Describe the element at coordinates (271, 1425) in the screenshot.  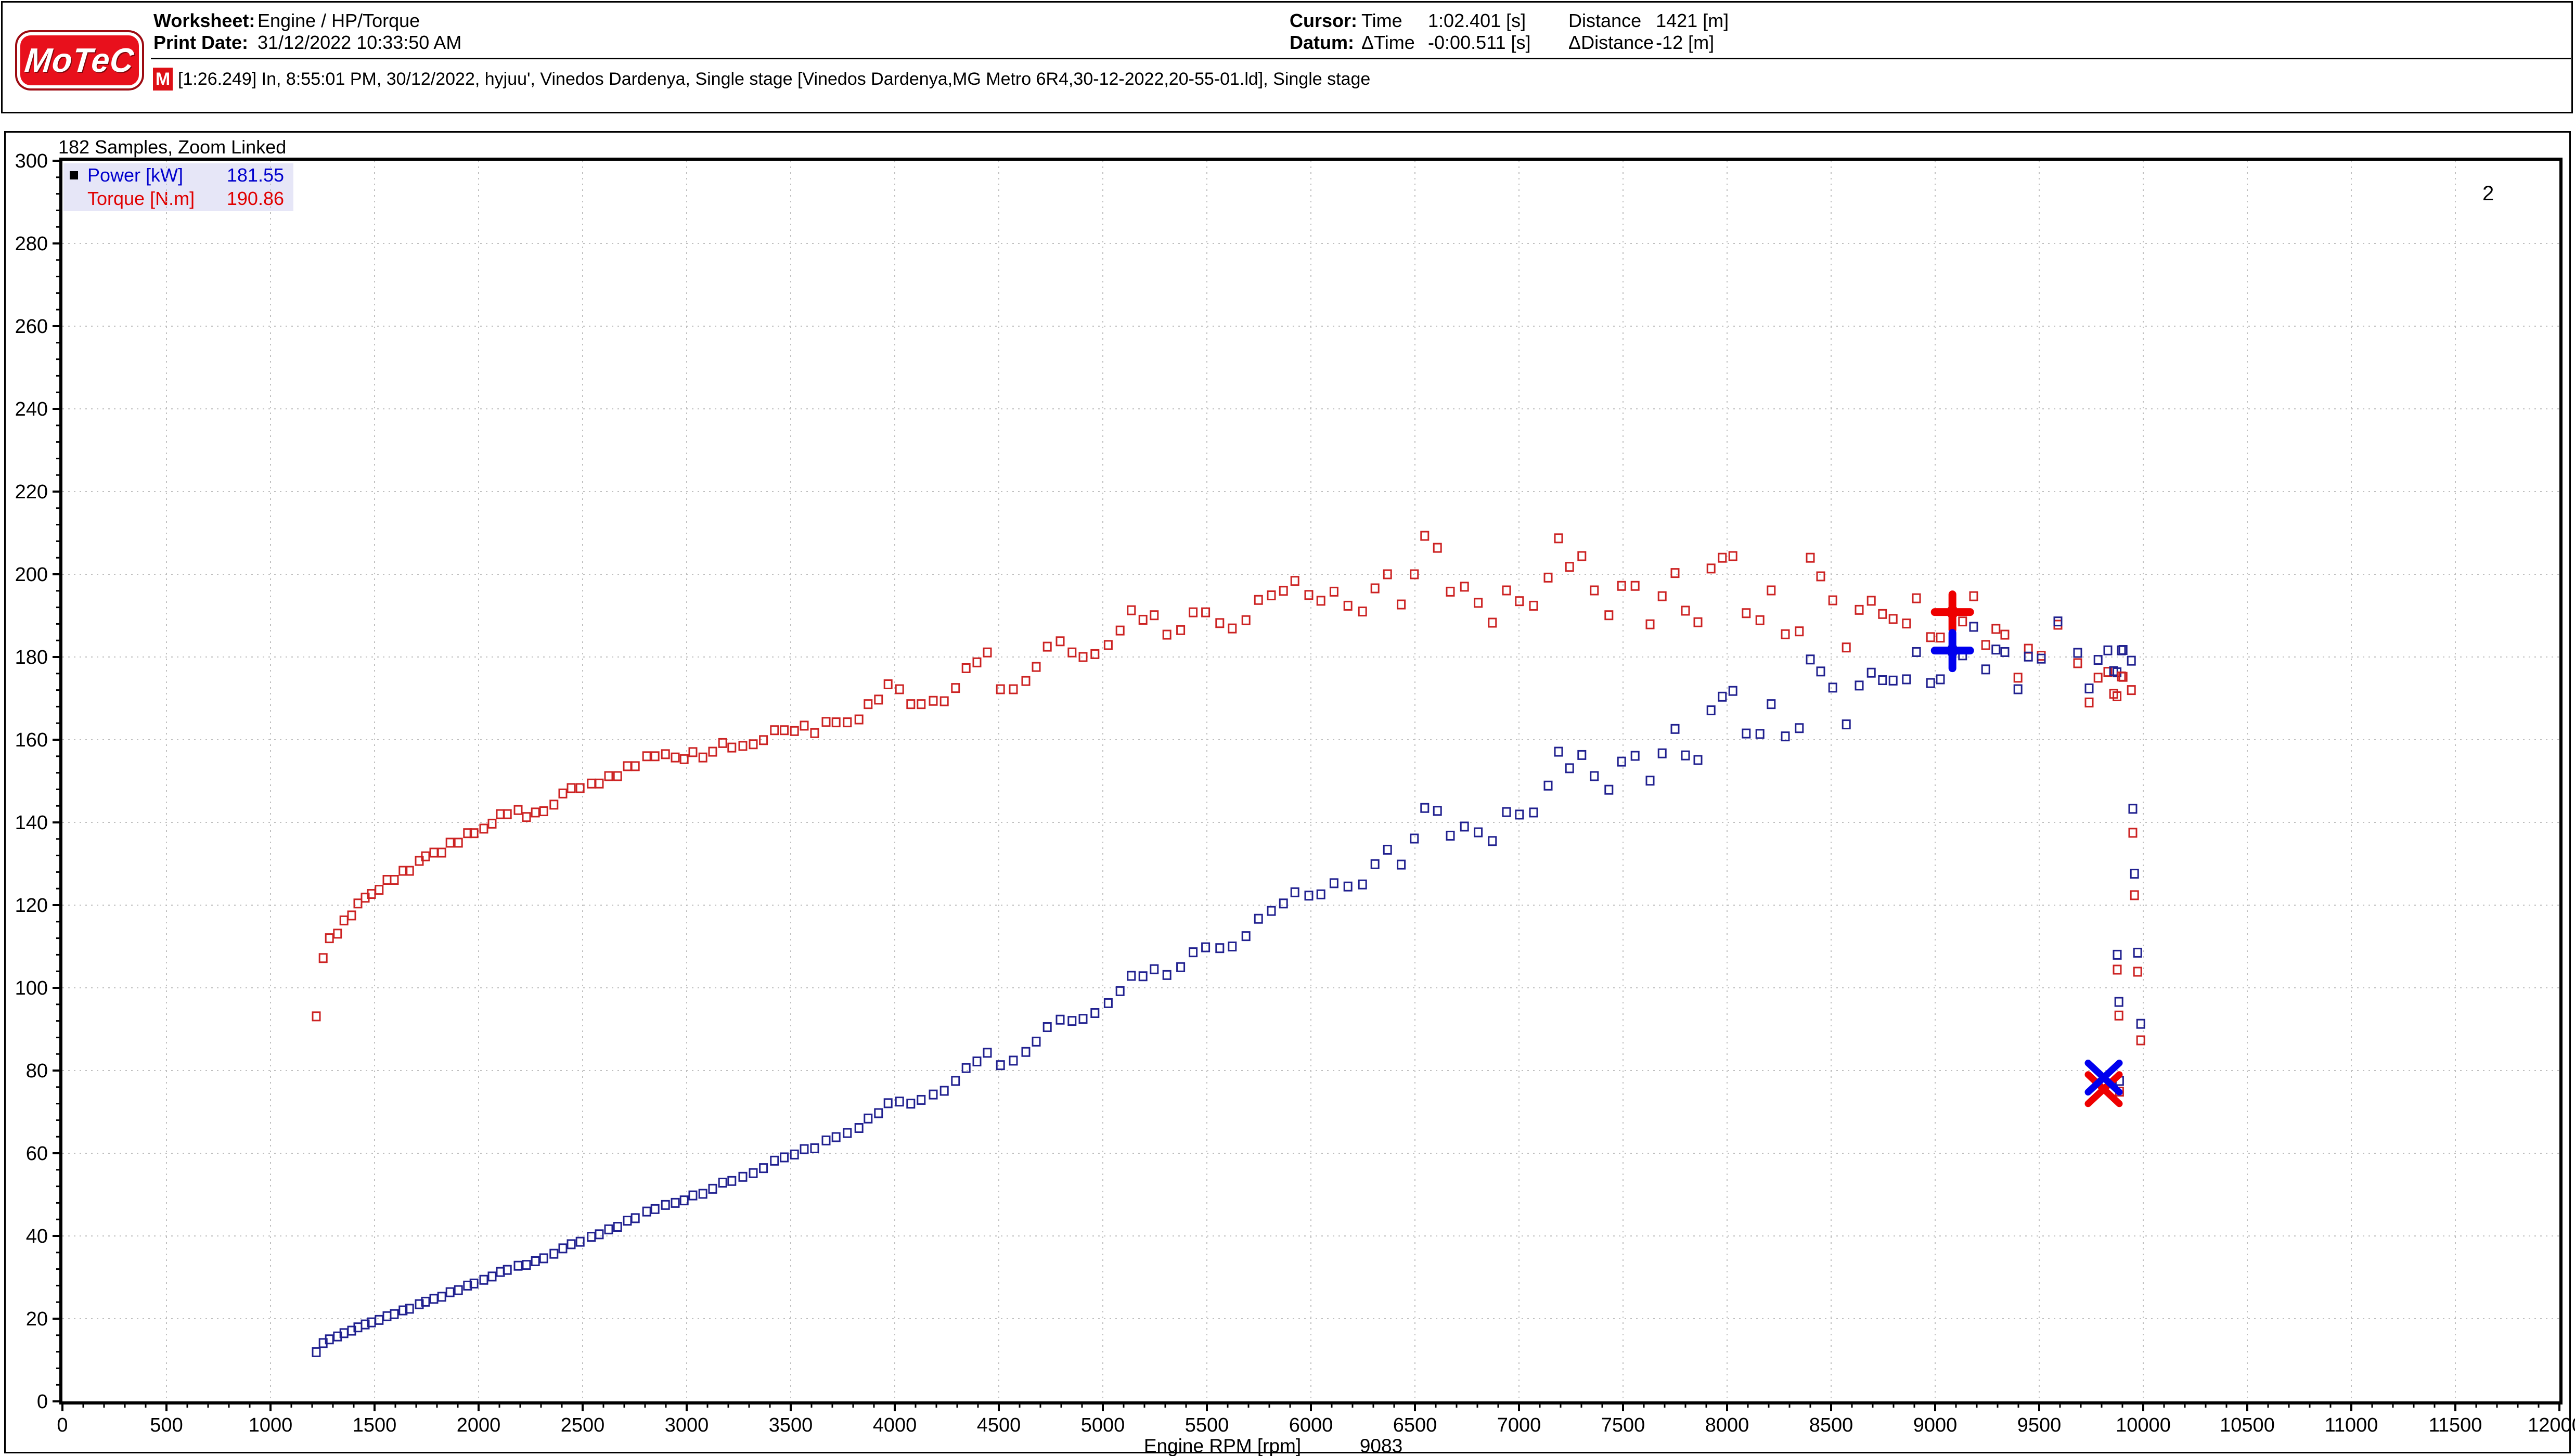
I see `svg-text: 1000` at that location.